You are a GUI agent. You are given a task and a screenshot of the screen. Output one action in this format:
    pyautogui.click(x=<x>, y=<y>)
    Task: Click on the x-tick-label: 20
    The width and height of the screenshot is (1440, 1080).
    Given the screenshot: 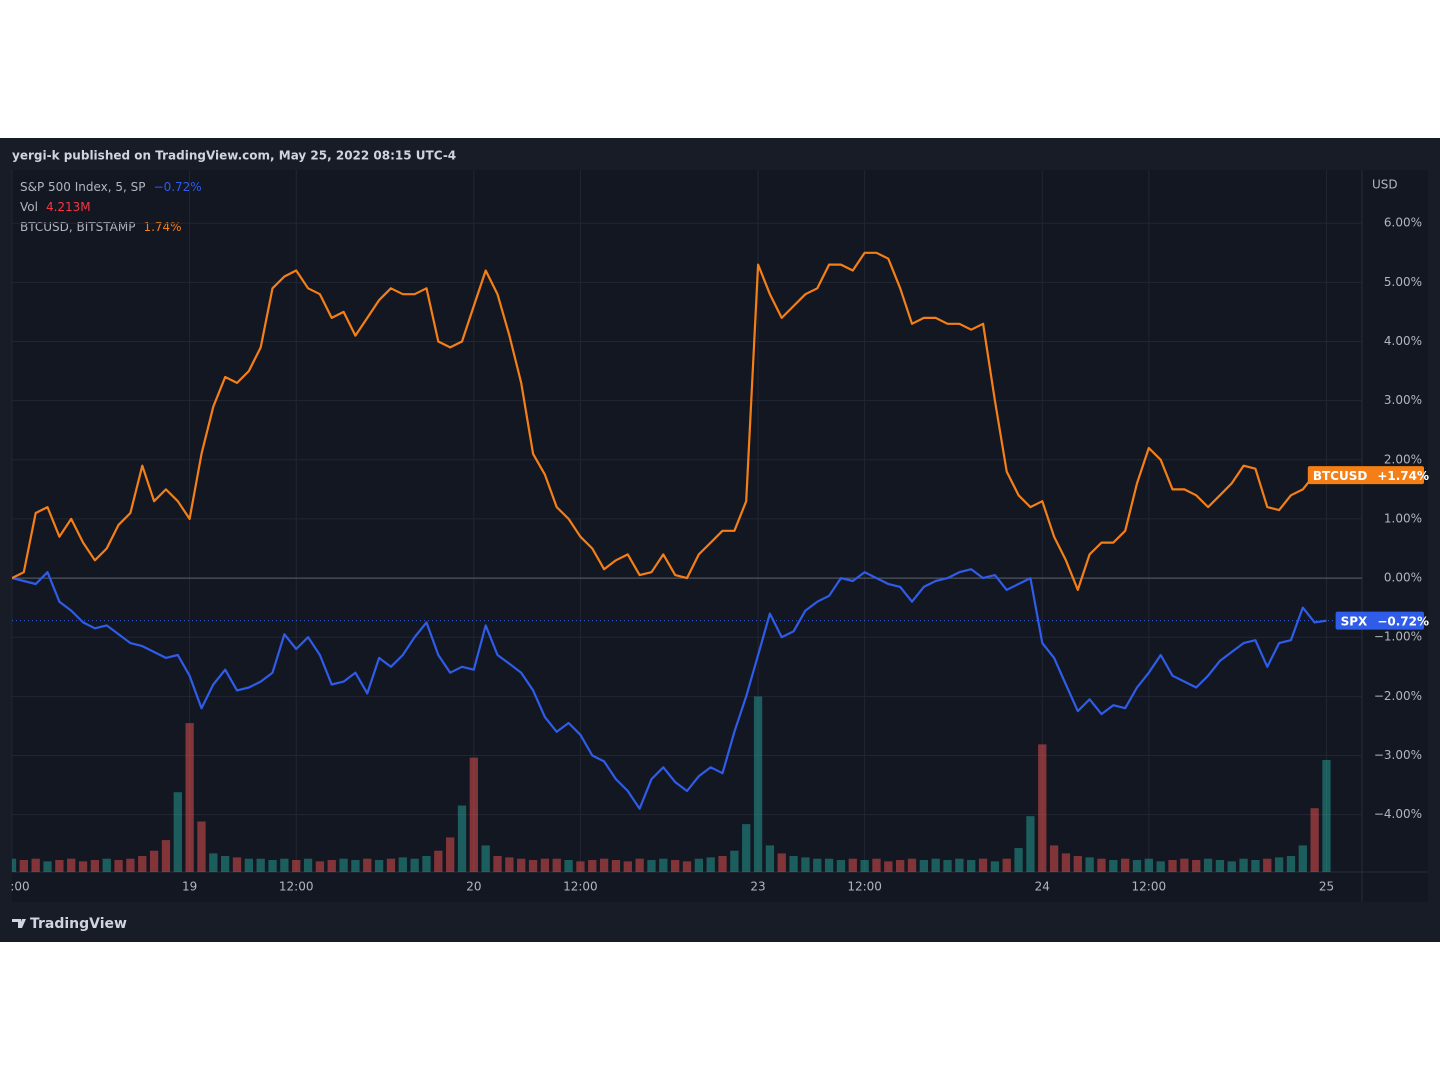 What is the action you would take?
    pyautogui.click(x=473, y=887)
    